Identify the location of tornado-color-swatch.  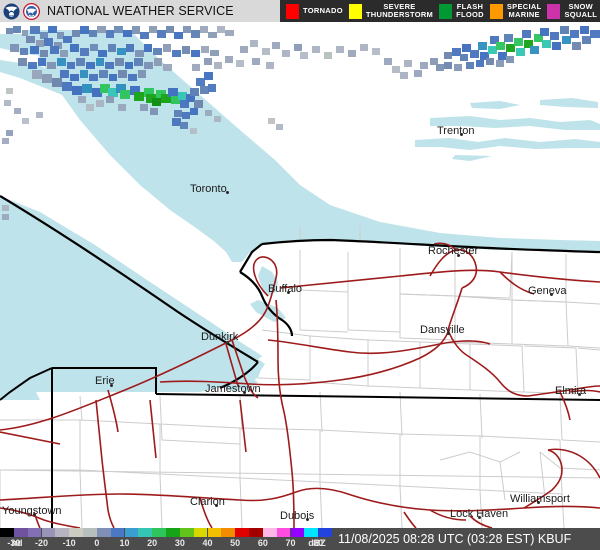
(292, 11).